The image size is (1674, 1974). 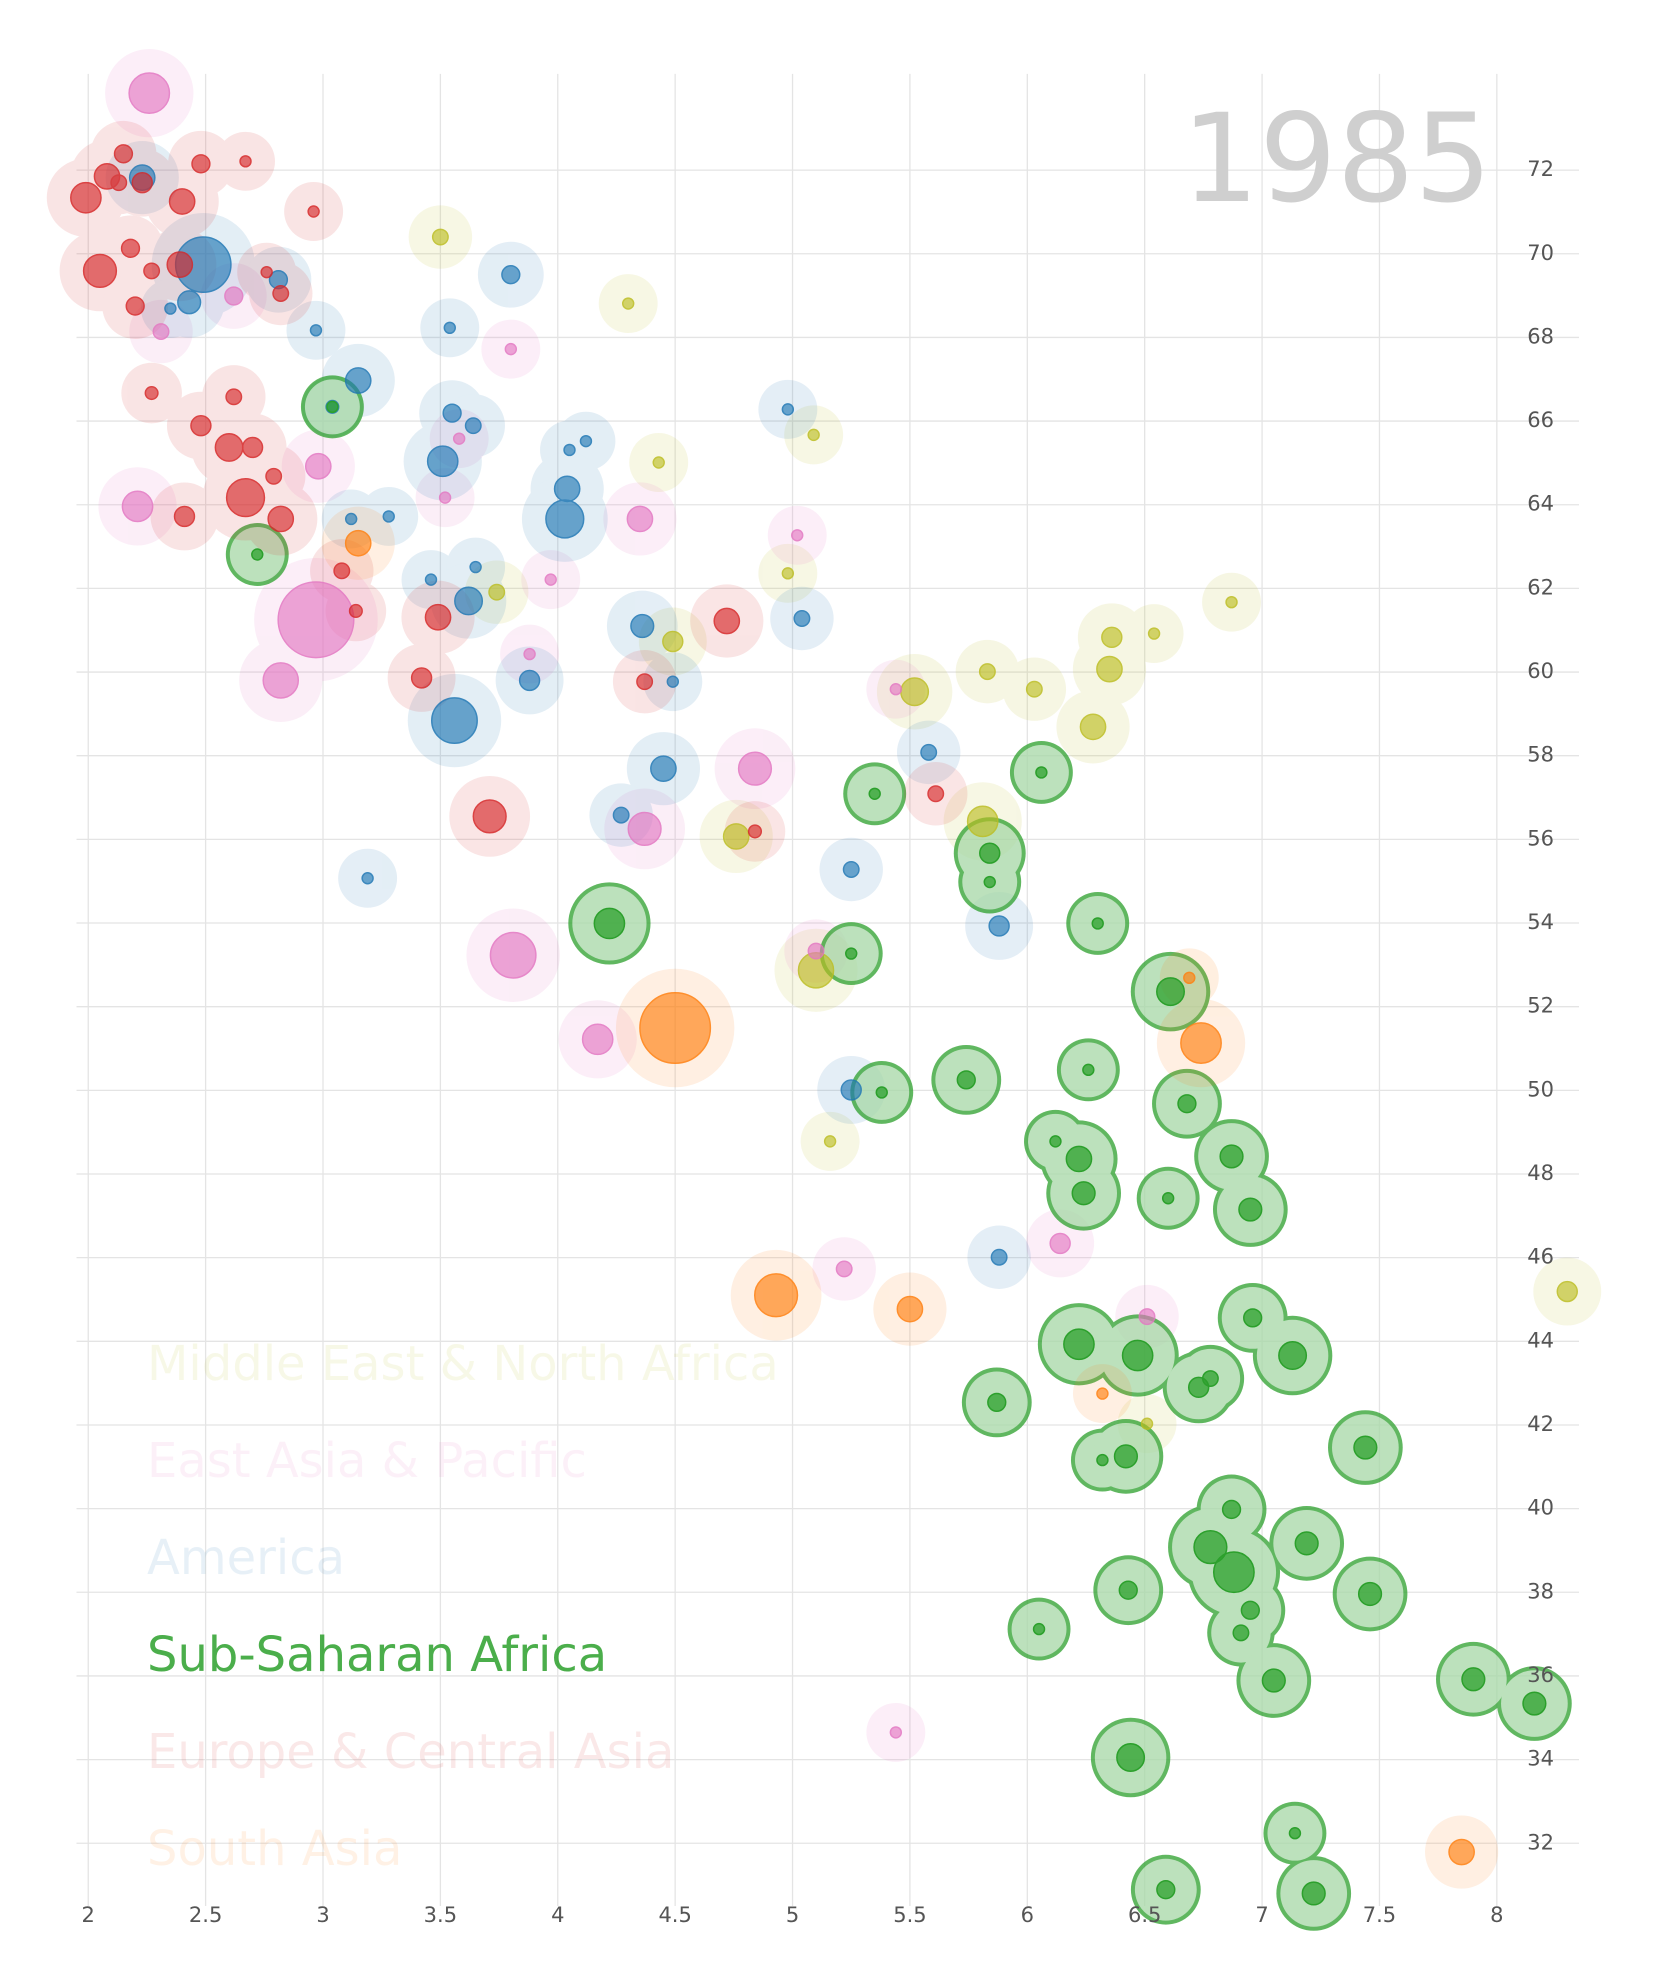 I want to click on year-label: 1985, so click(x=1337, y=159).